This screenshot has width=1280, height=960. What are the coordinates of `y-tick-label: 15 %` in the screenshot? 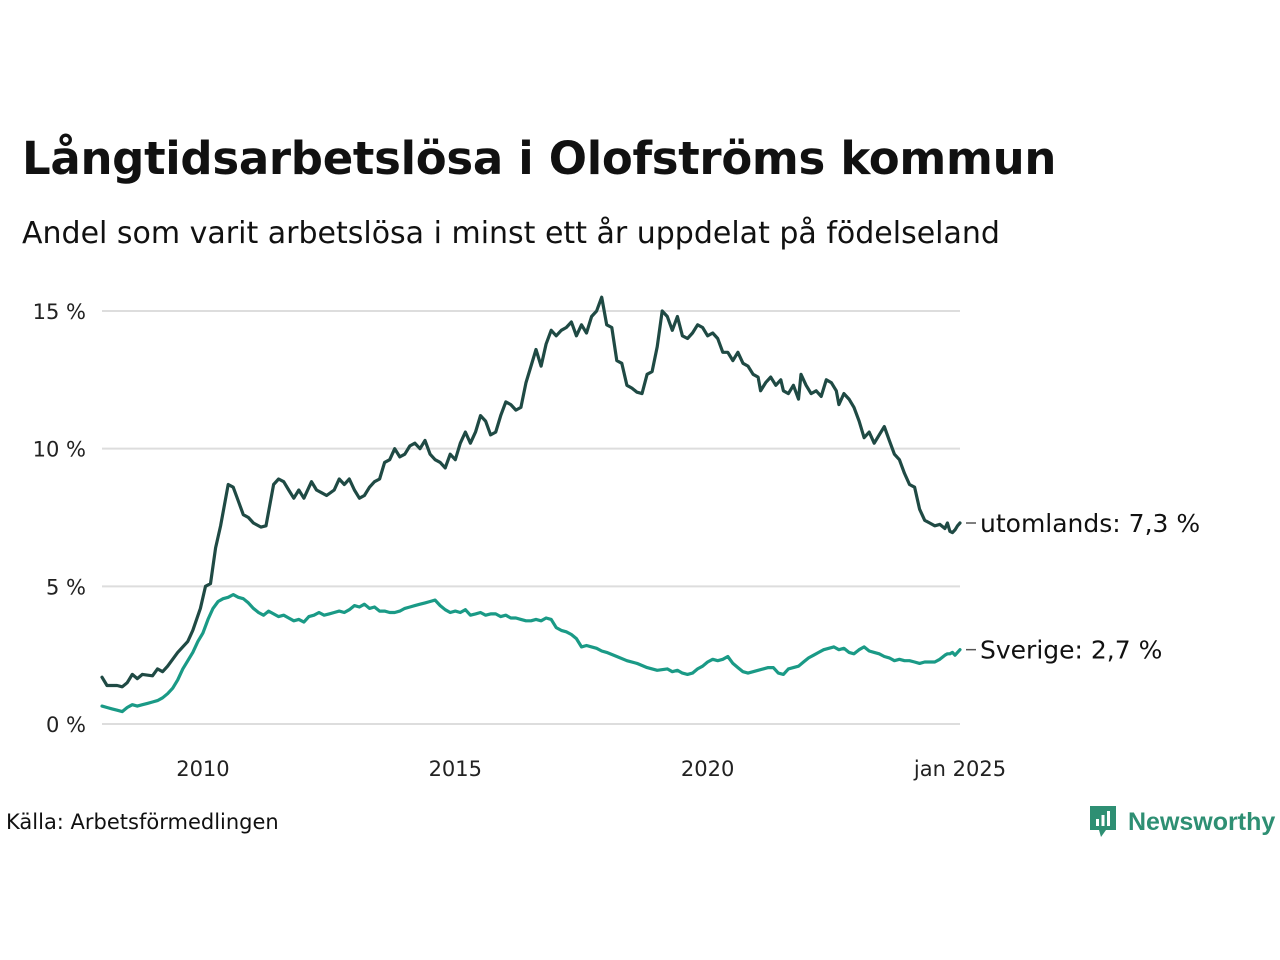 It's located at (59, 312).